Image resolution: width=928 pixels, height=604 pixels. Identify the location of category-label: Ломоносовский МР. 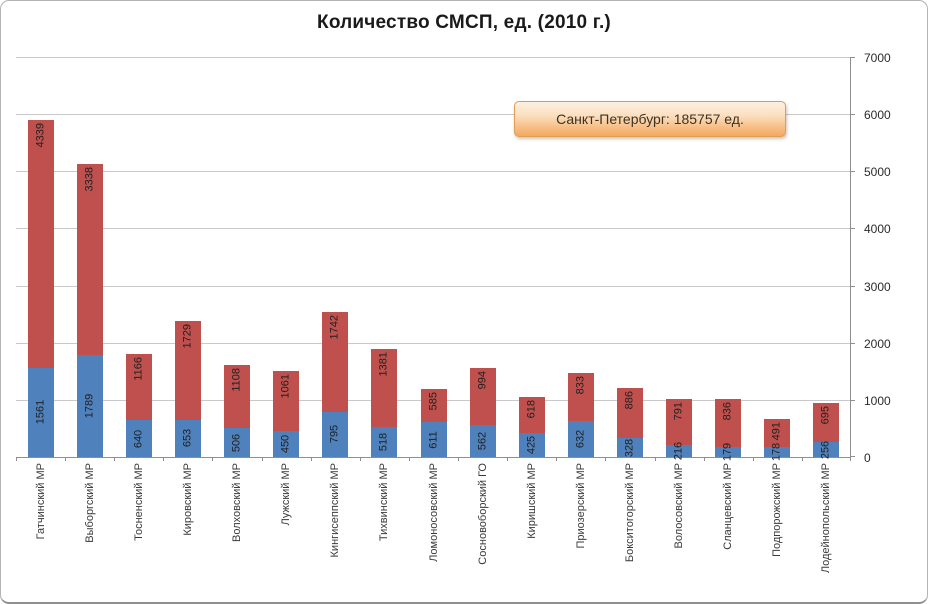
(433, 512).